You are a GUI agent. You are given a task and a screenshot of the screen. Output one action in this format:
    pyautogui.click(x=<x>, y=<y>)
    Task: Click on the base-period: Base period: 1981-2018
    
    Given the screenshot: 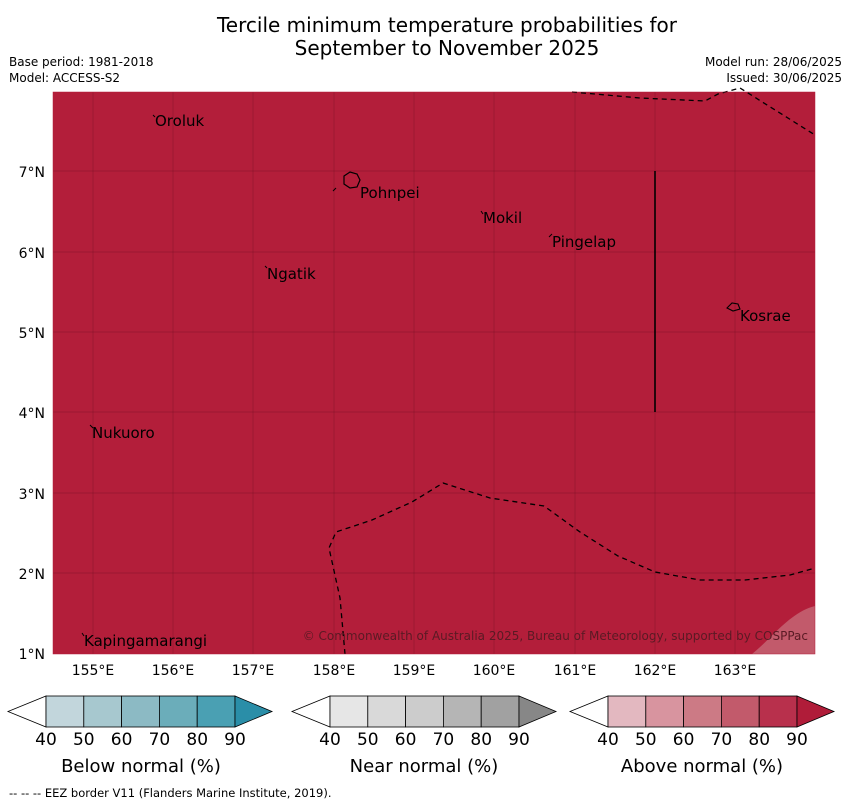 What is the action you would take?
    pyautogui.click(x=81, y=62)
    